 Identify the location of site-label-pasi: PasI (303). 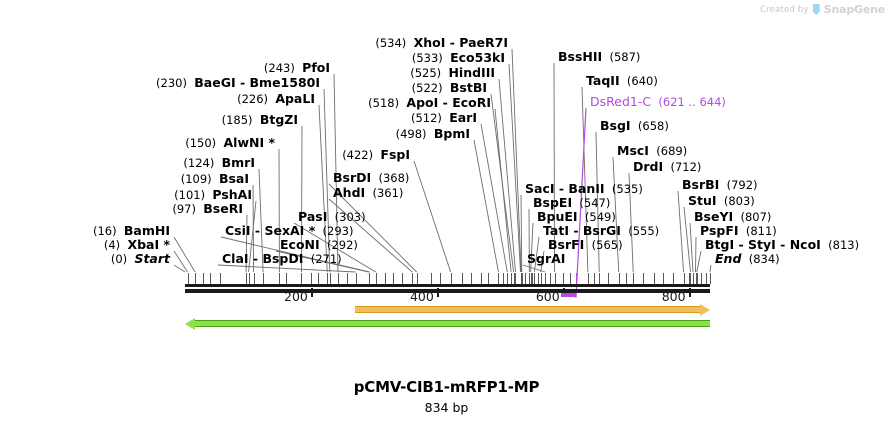
(332, 217).